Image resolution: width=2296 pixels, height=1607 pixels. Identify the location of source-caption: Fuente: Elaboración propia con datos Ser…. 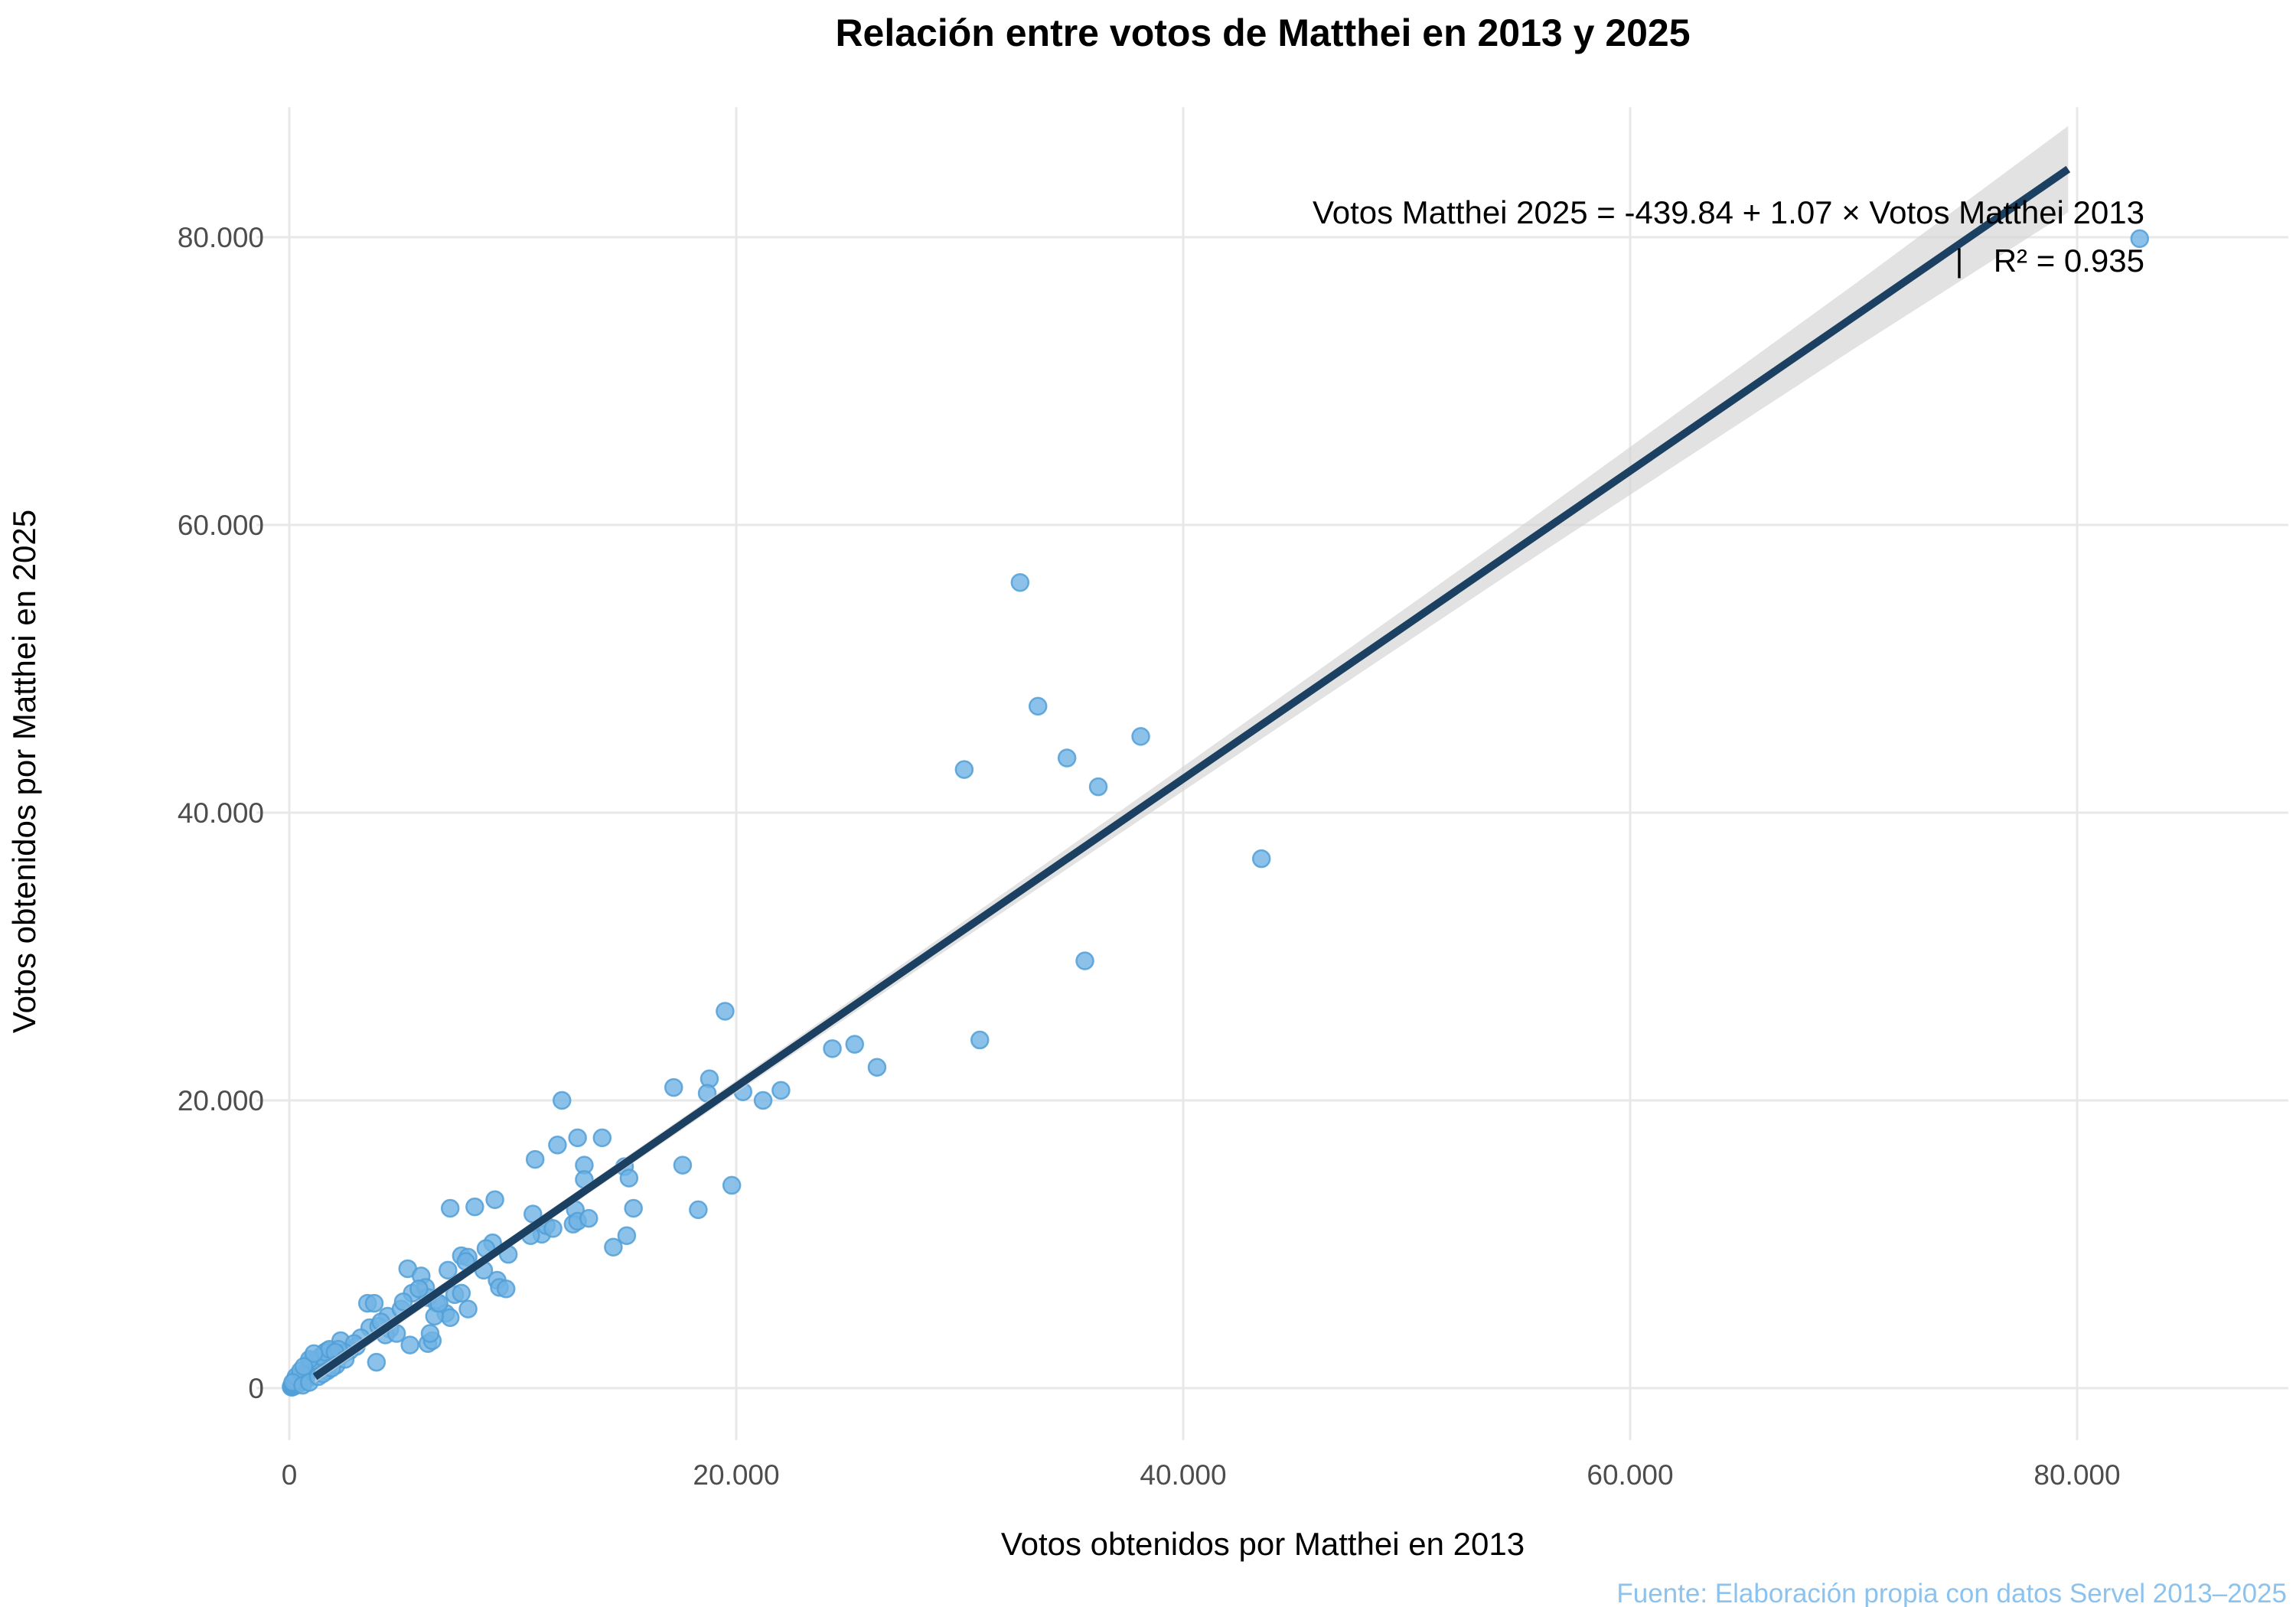
(1951, 1593).